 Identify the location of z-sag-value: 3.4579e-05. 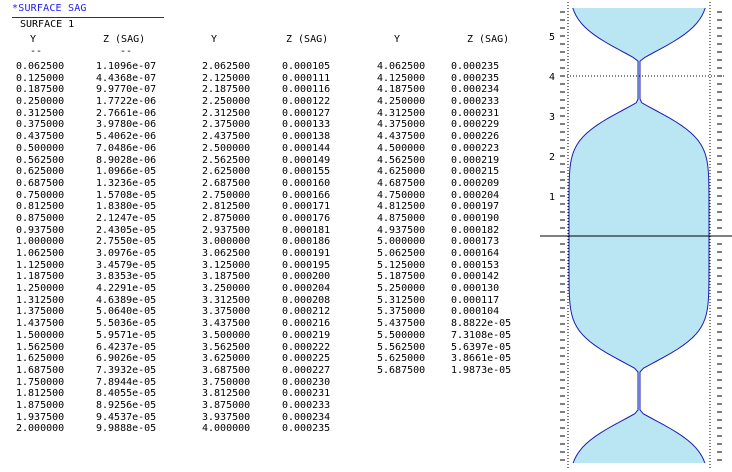
(126, 265).